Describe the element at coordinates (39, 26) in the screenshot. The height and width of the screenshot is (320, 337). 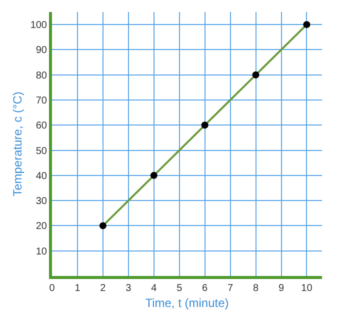
I see `y-tick-label: 100` at that location.